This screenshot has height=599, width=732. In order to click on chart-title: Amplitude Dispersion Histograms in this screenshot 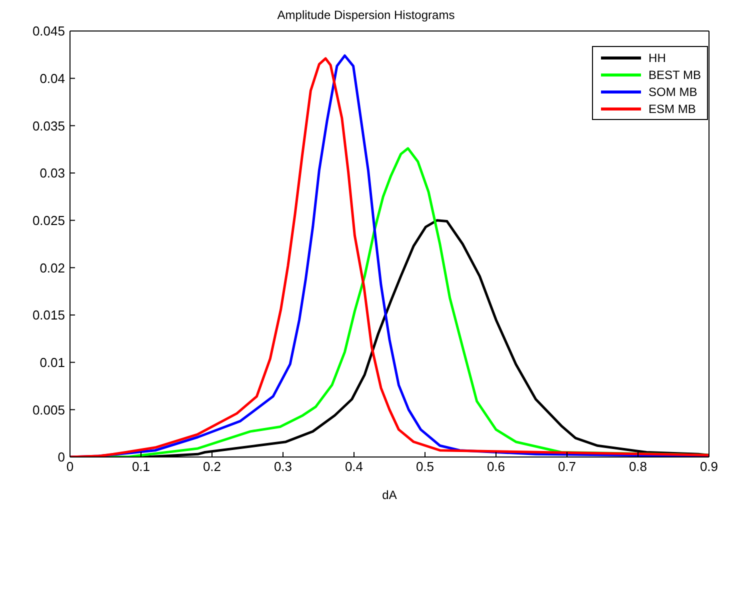, I will do `click(366, 15)`.